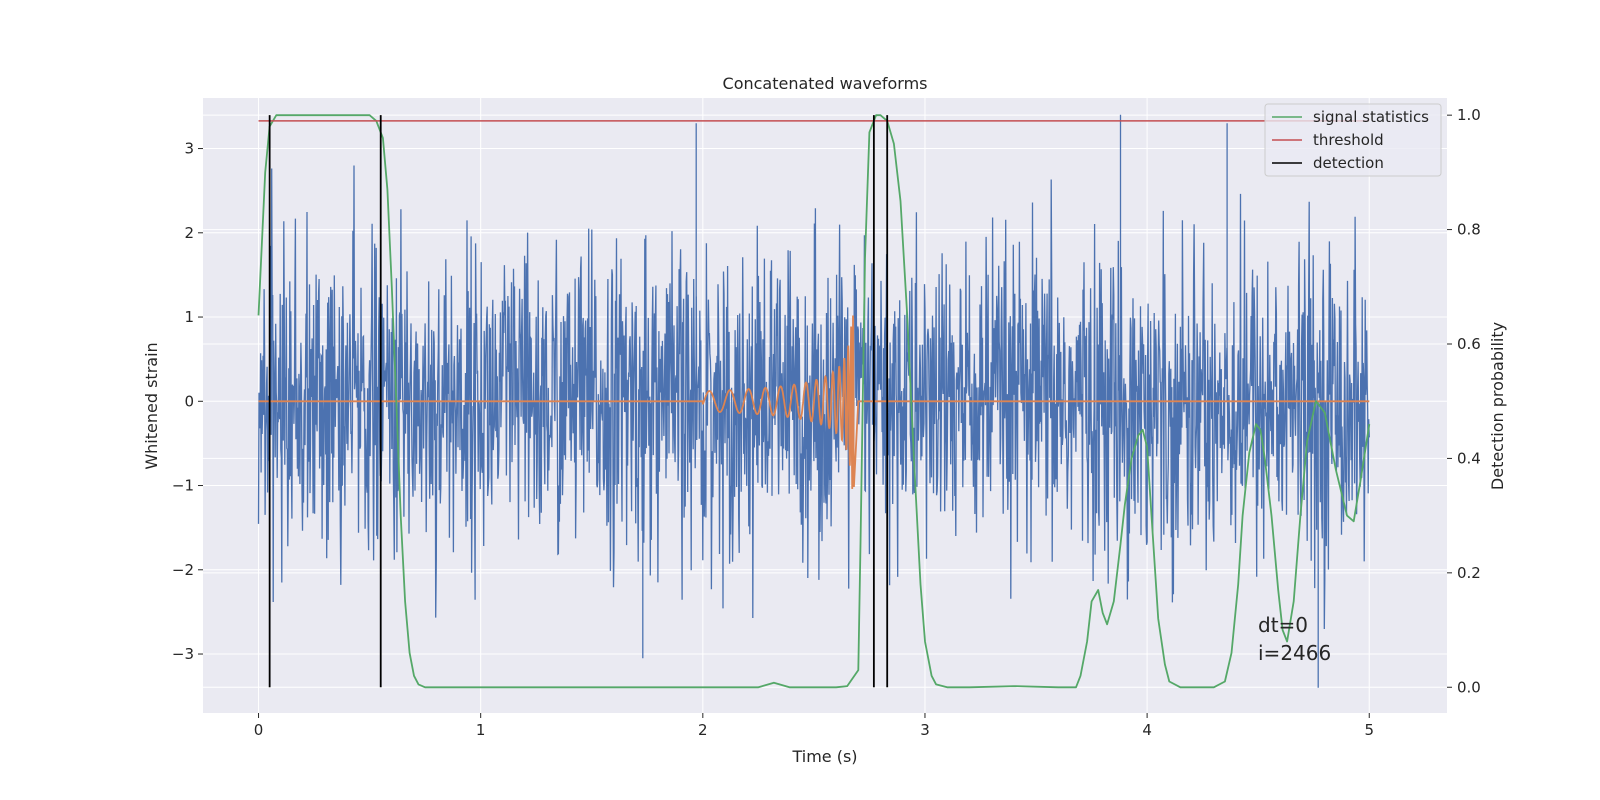 The height and width of the screenshot is (800, 1600). Describe the element at coordinates (825, 83) in the screenshot. I see `chart-title: Concatenated waveforms` at that location.